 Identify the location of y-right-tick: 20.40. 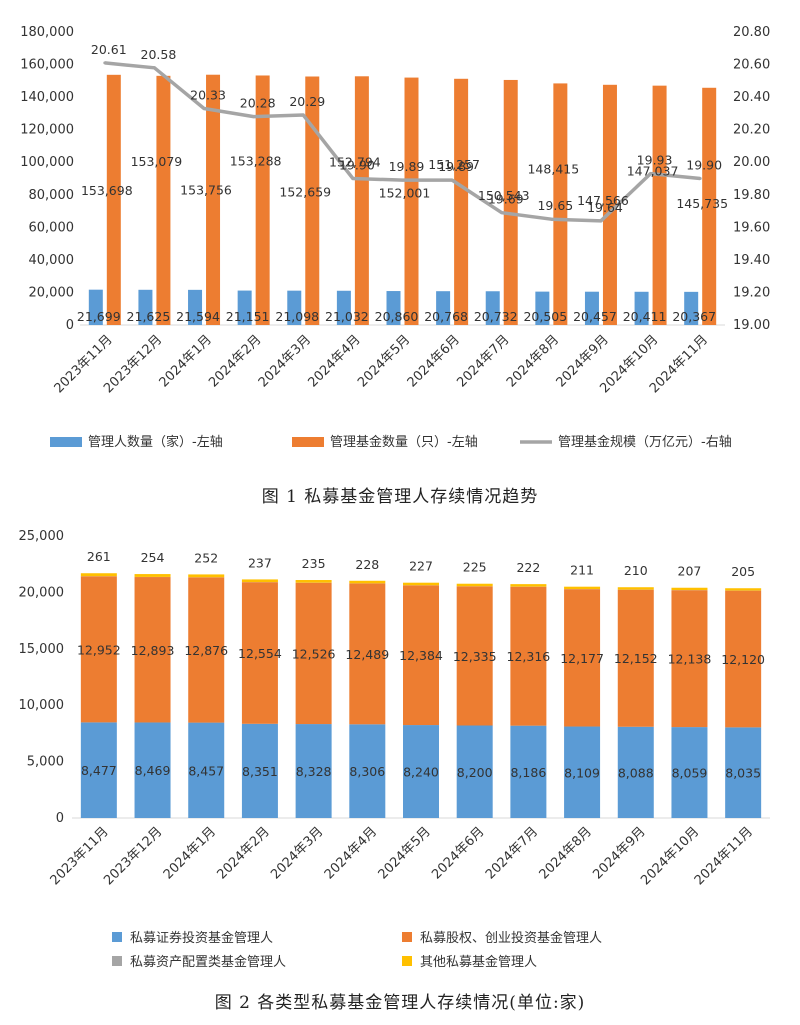
(751, 97).